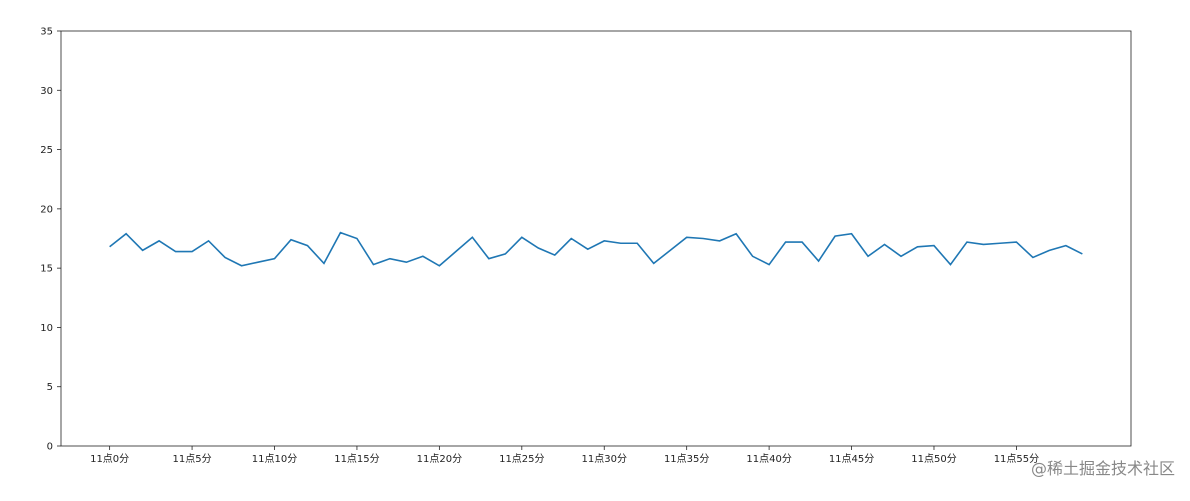 The width and height of the screenshot is (1190, 501). What do you see at coordinates (50, 447) in the screenshot?
I see `y-tick-label: 0` at bounding box center [50, 447].